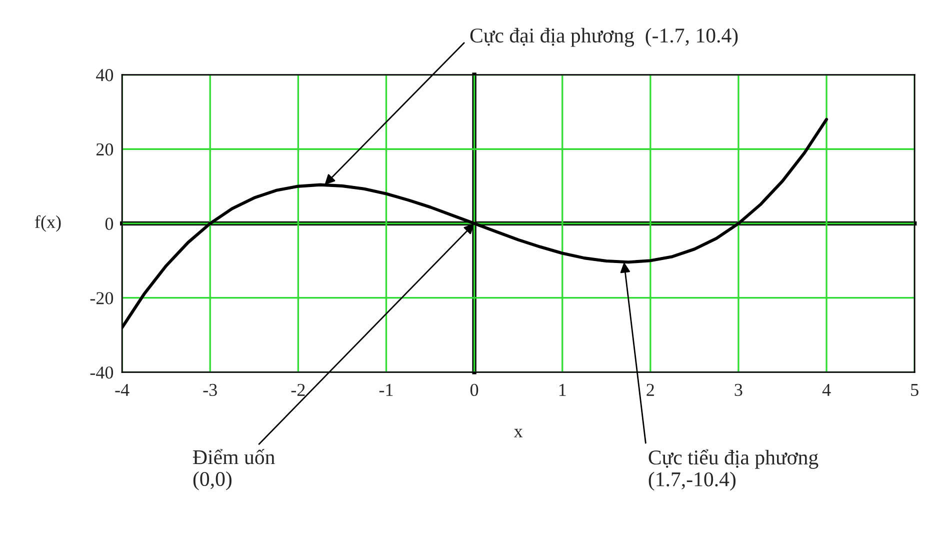 This screenshot has width=939, height=534. What do you see at coordinates (733, 470) in the screenshot?
I see `annotation: Cực tiểu địa phương (1.7,-10.4)` at bounding box center [733, 470].